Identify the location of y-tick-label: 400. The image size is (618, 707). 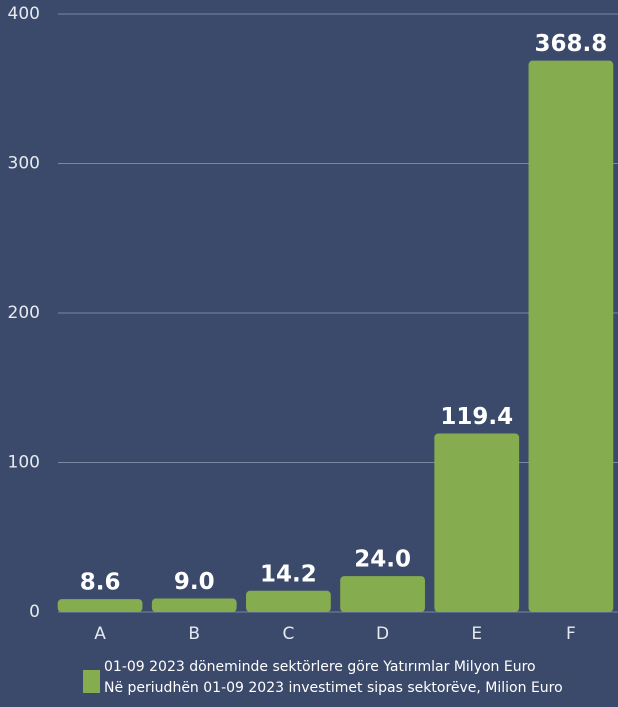
(24, 14).